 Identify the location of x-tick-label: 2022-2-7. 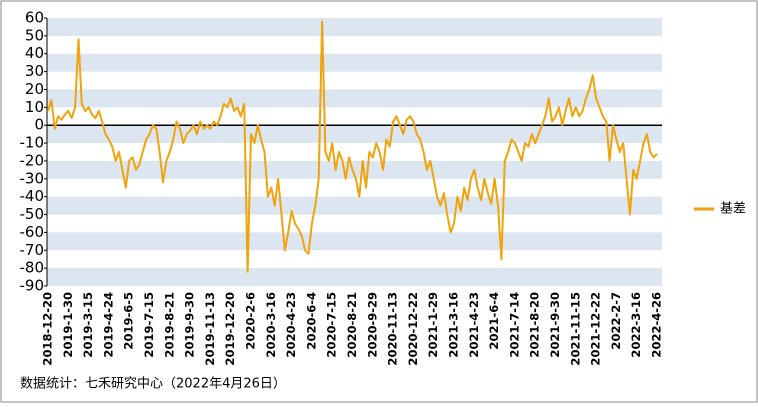
(616, 321).